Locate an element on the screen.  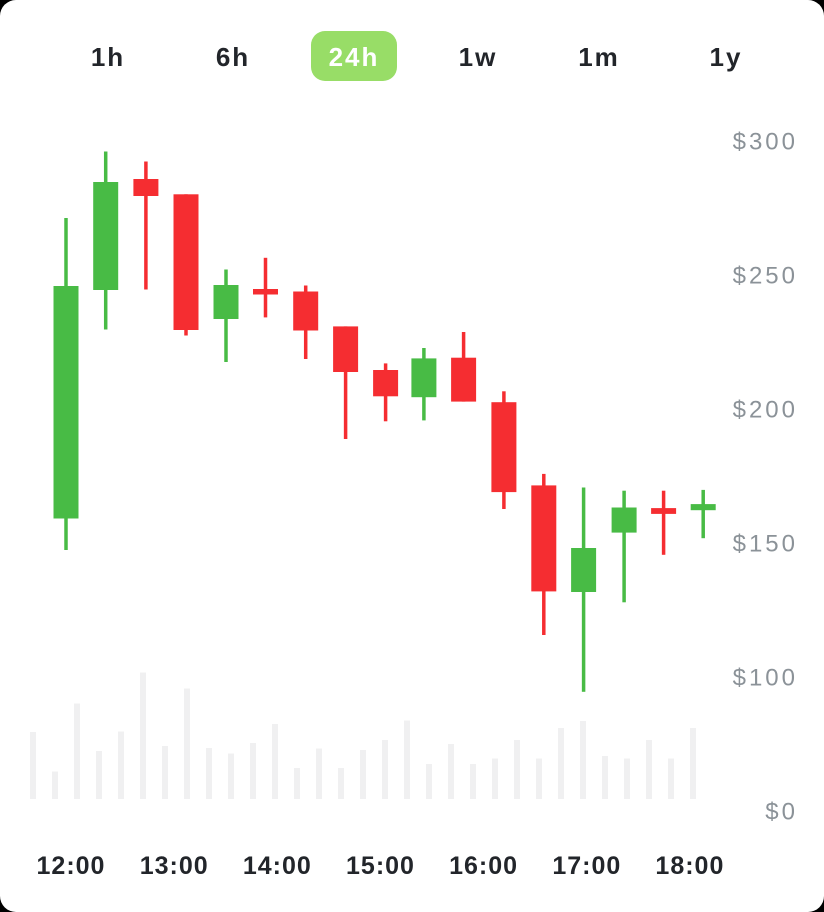
svg-text: 12:00 is located at coordinates (71, 866).